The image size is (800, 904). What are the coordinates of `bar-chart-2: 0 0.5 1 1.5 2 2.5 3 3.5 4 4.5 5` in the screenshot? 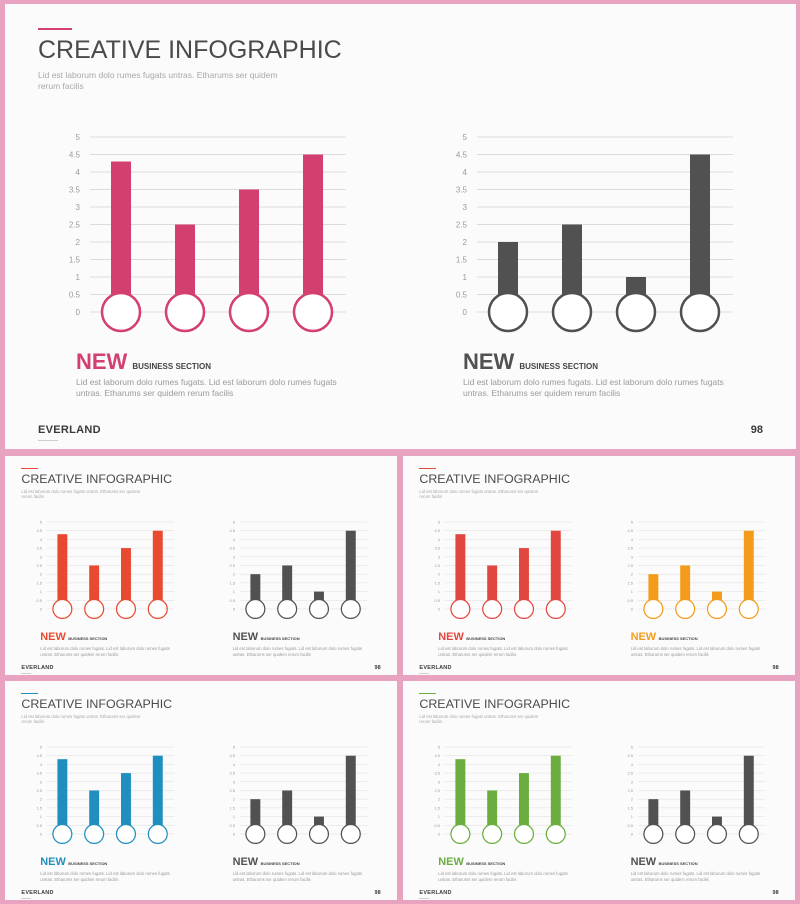 It's located at (594, 233).